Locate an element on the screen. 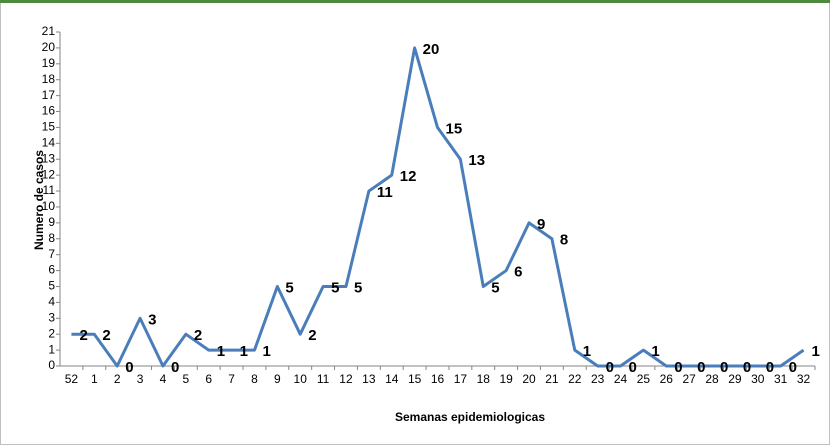 The image size is (830, 445). x-tick-label: 30 is located at coordinates (758, 379).